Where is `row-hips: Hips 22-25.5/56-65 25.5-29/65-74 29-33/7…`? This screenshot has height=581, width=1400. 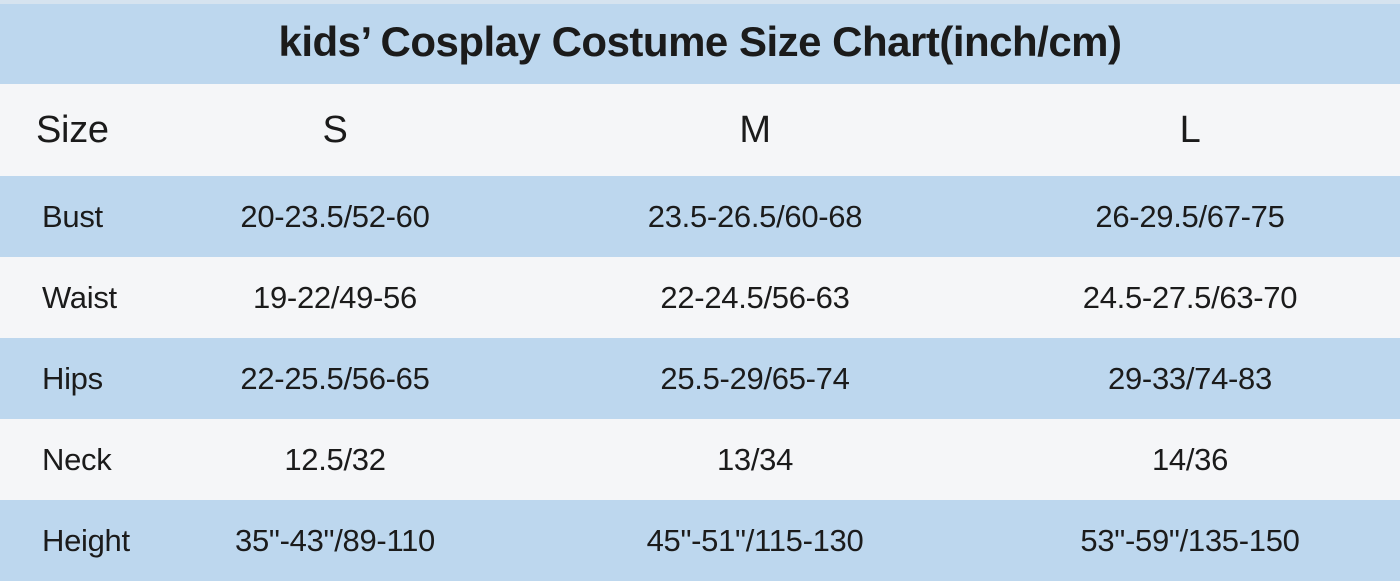 row-hips: Hips 22-25.5/56-65 25.5-29/65-74 29-33/7… is located at coordinates (700, 378).